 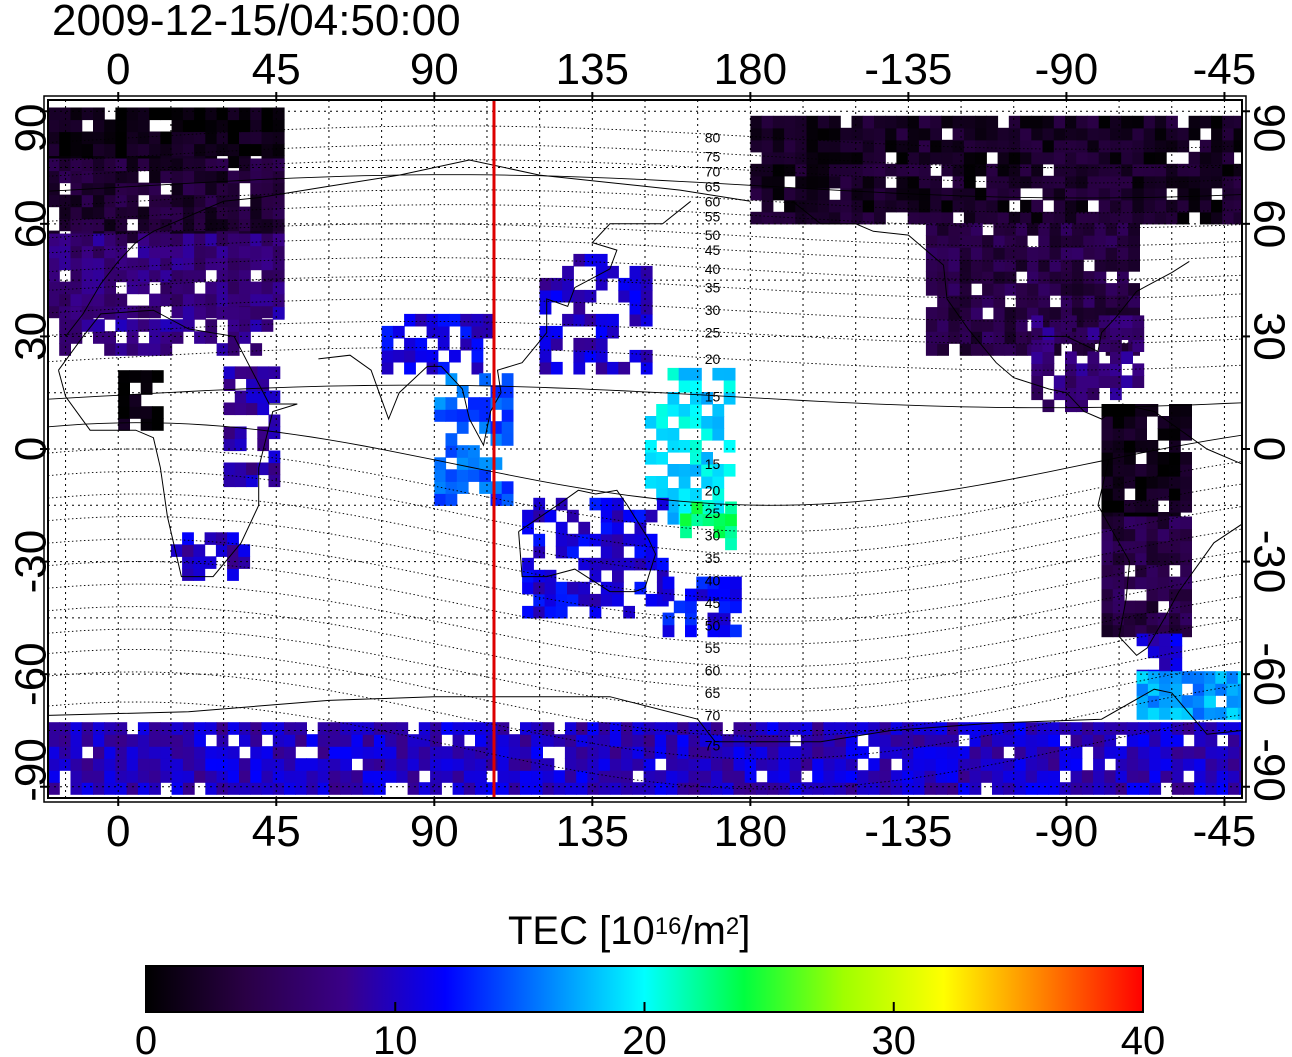 I want to click on contour-label: 15, so click(x=713, y=396).